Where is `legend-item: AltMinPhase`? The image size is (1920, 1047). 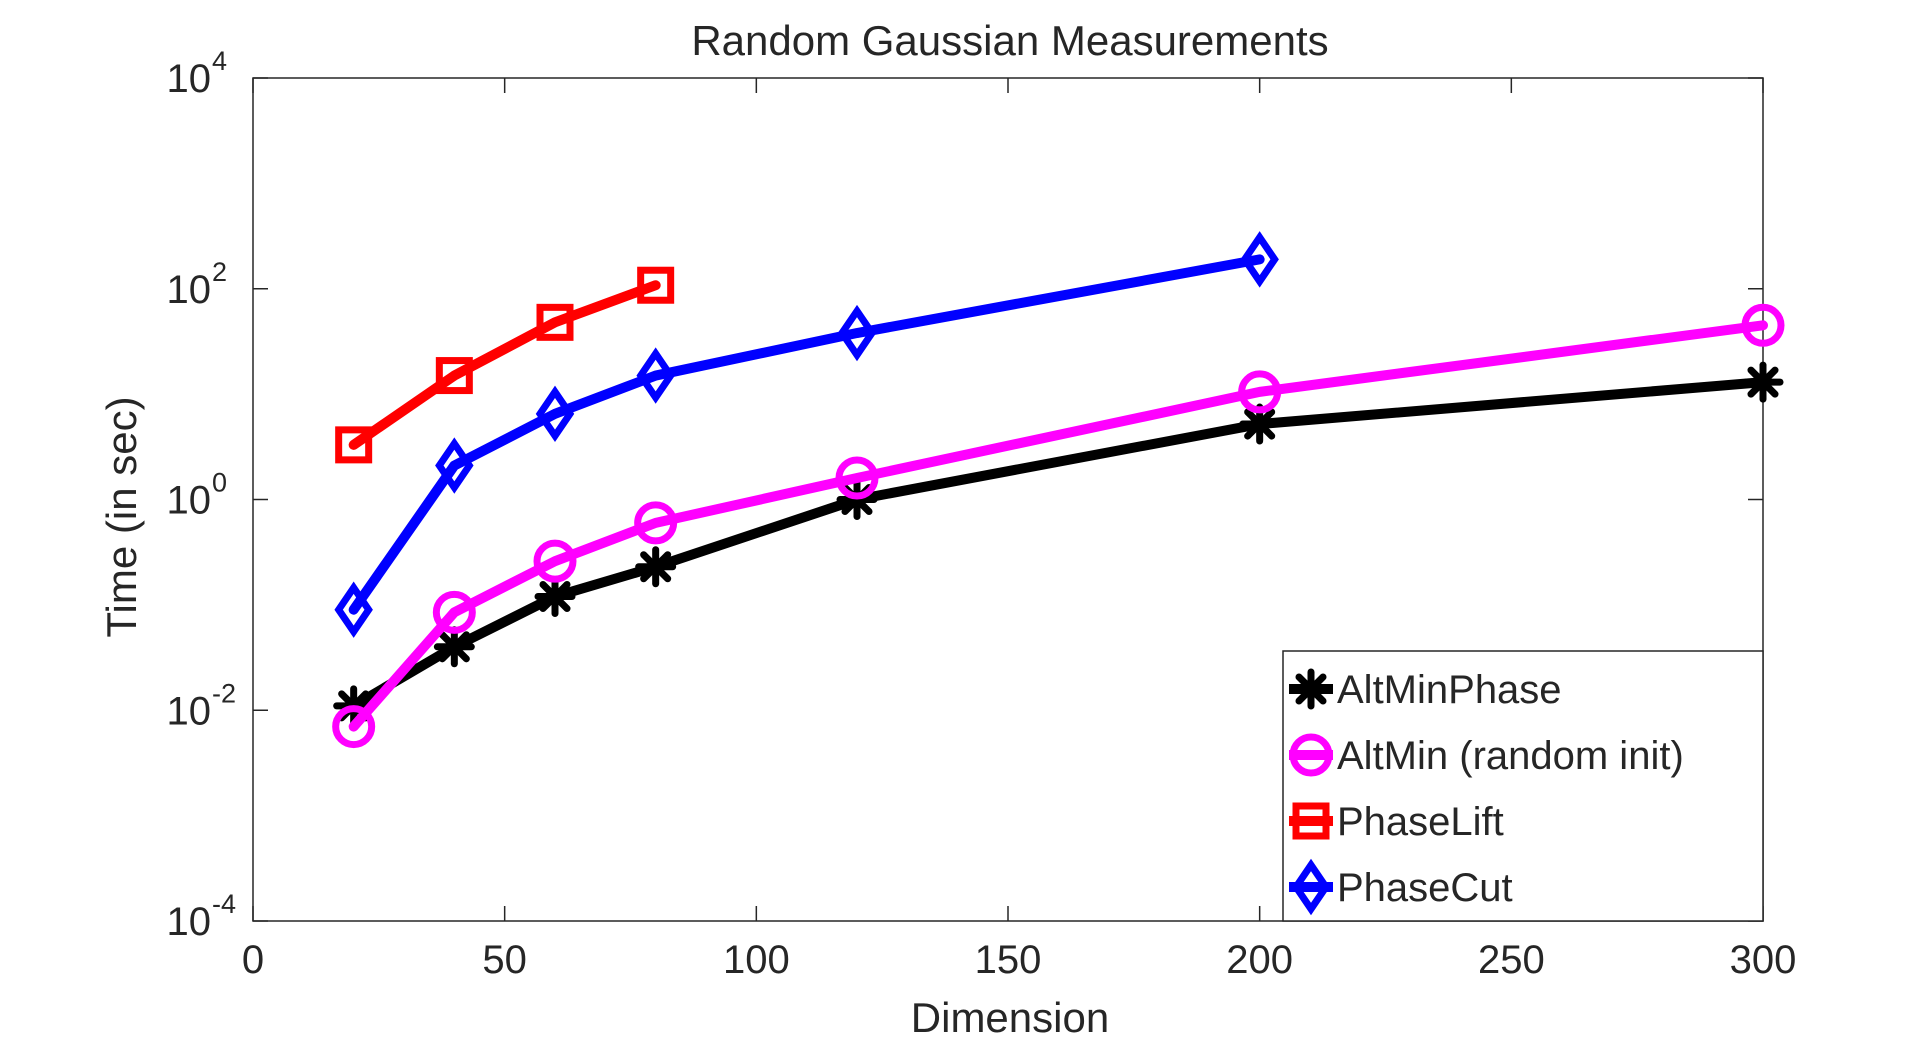 legend-item: AltMinPhase is located at coordinates (1425, 690).